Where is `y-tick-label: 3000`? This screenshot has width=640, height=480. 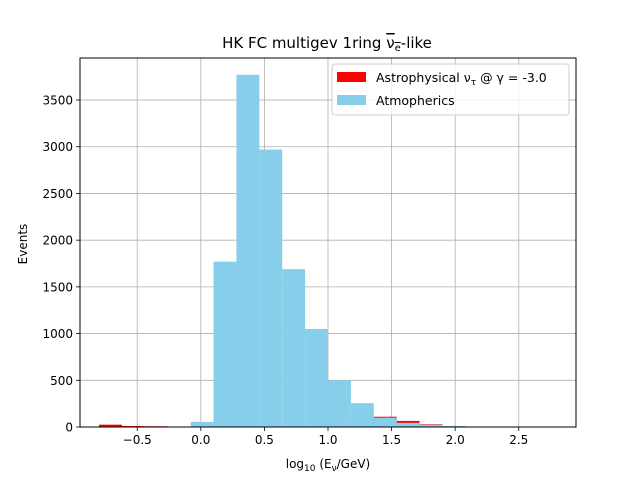
y-tick-label: 3000 is located at coordinates (57, 147).